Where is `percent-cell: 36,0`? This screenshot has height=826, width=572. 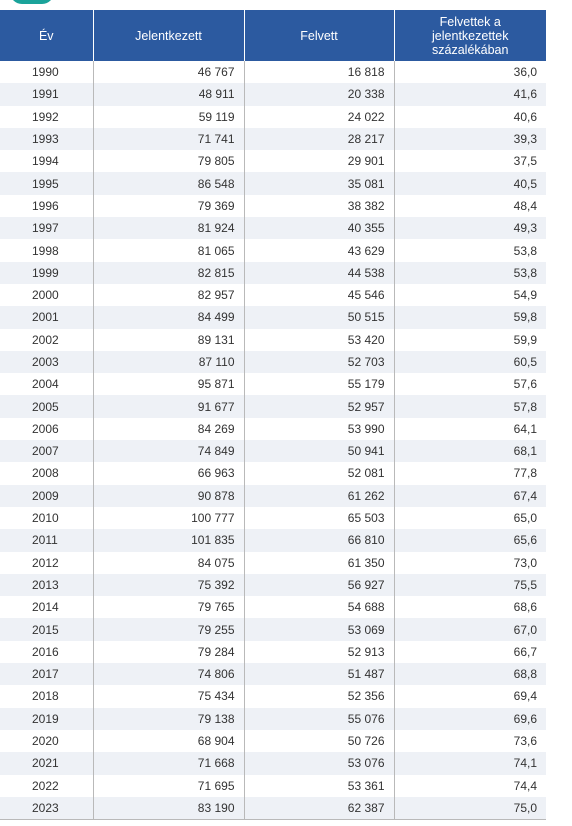
percent-cell: 36,0 is located at coordinates (469, 72).